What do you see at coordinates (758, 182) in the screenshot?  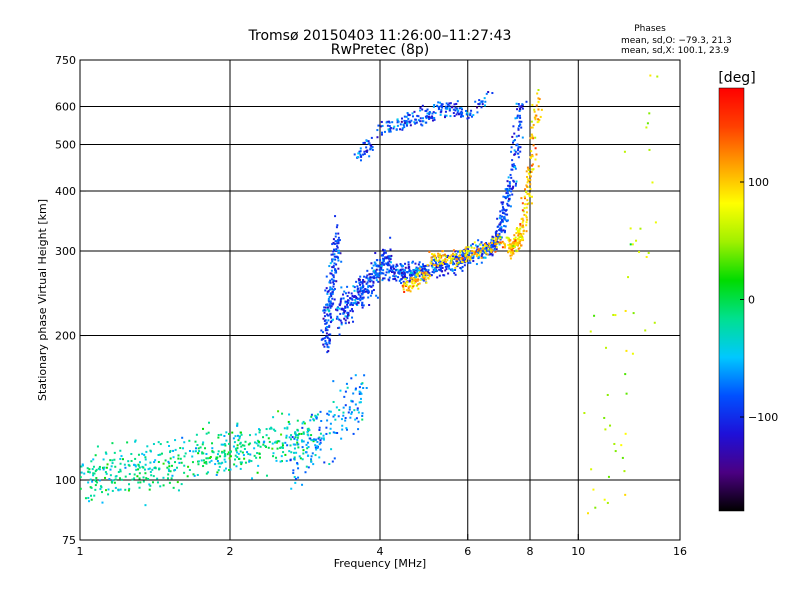 I see `colorbar-tick-label: 100` at bounding box center [758, 182].